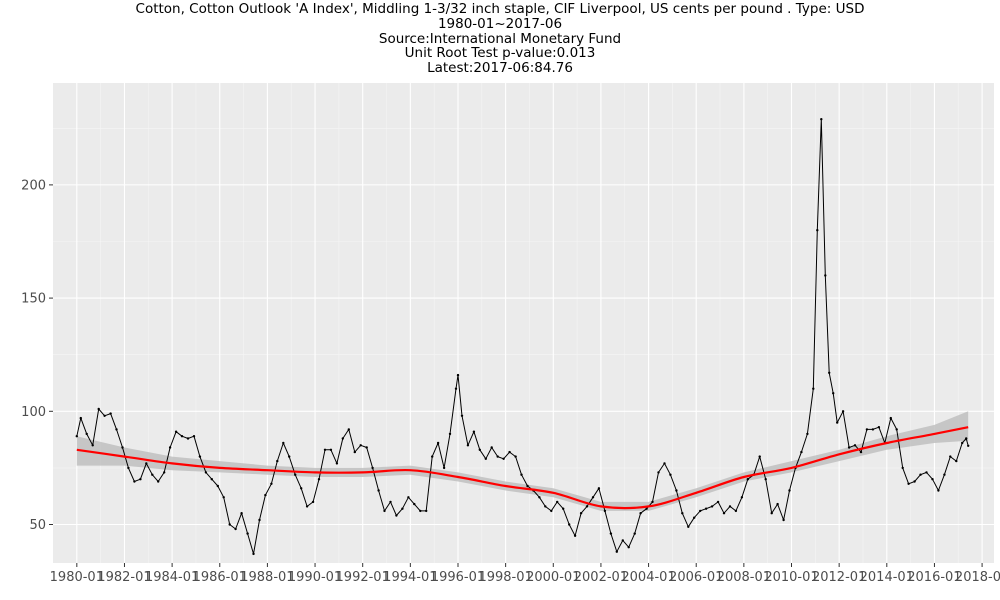  Describe the element at coordinates (791, 577) in the screenshot. I see `x-tick-label: 2010-01` at that location.